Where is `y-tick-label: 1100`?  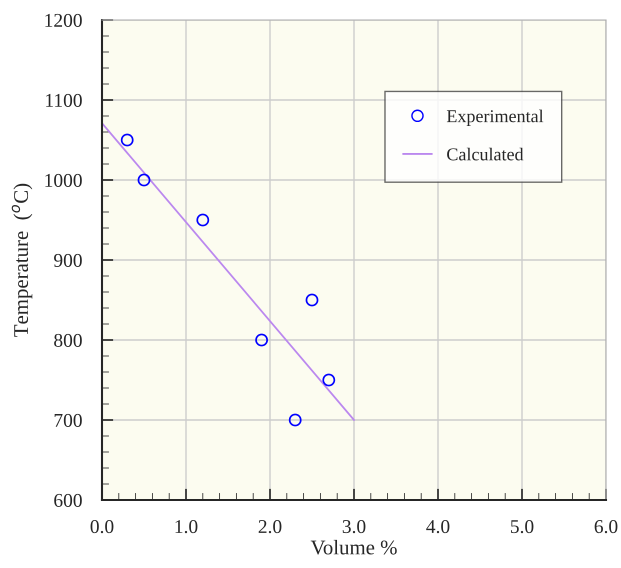 y-tick-label: 1100 is located at coordinates (64, 100).